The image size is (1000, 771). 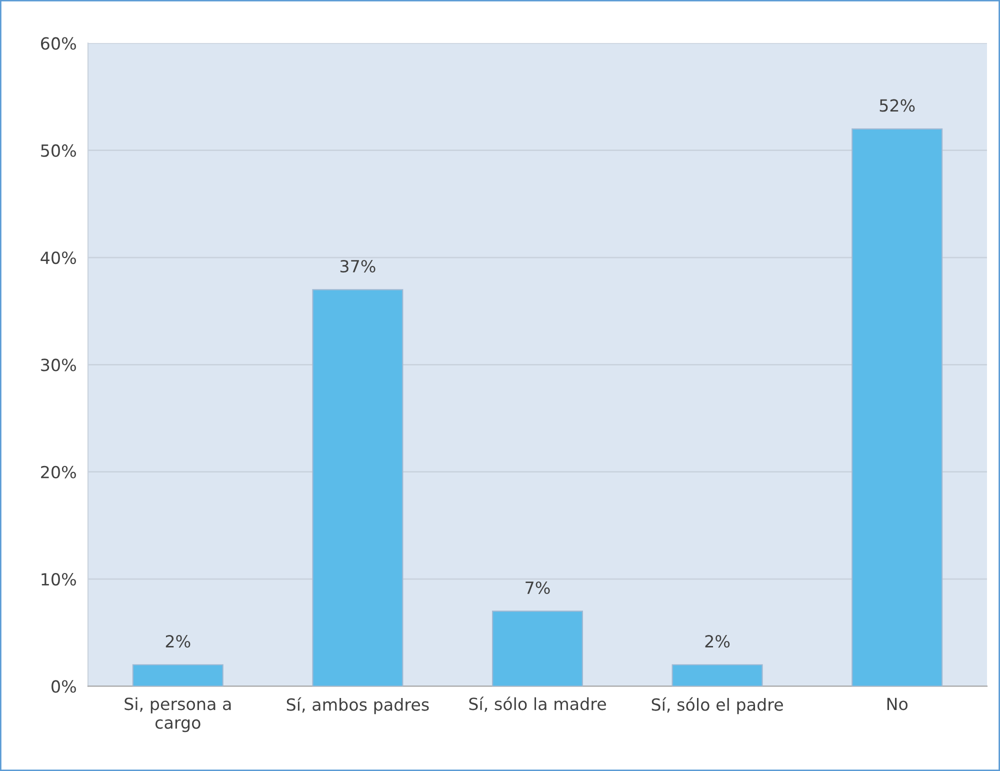 I want to click on y-tick-label: 20%, so click(x=58, y=472).